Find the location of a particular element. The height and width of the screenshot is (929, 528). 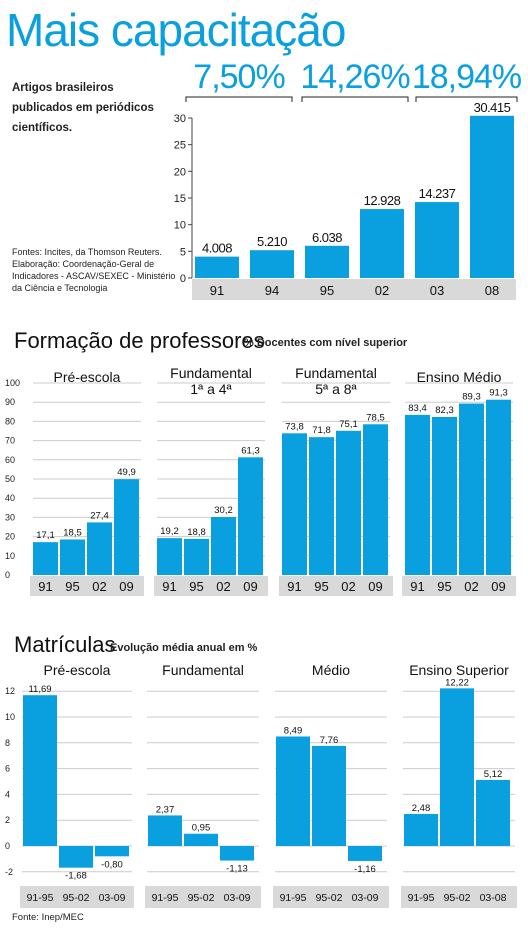

chart2-value-label: 73,8 is located at coordinates (294, 426).